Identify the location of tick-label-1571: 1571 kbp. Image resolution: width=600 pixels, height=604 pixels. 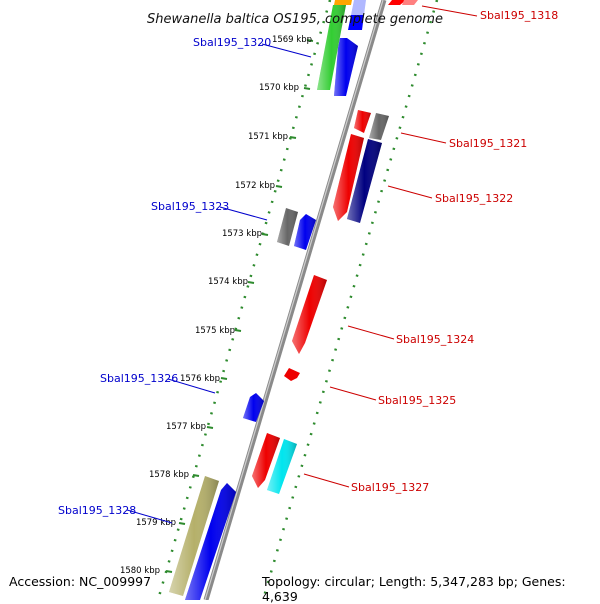
(268, 137).